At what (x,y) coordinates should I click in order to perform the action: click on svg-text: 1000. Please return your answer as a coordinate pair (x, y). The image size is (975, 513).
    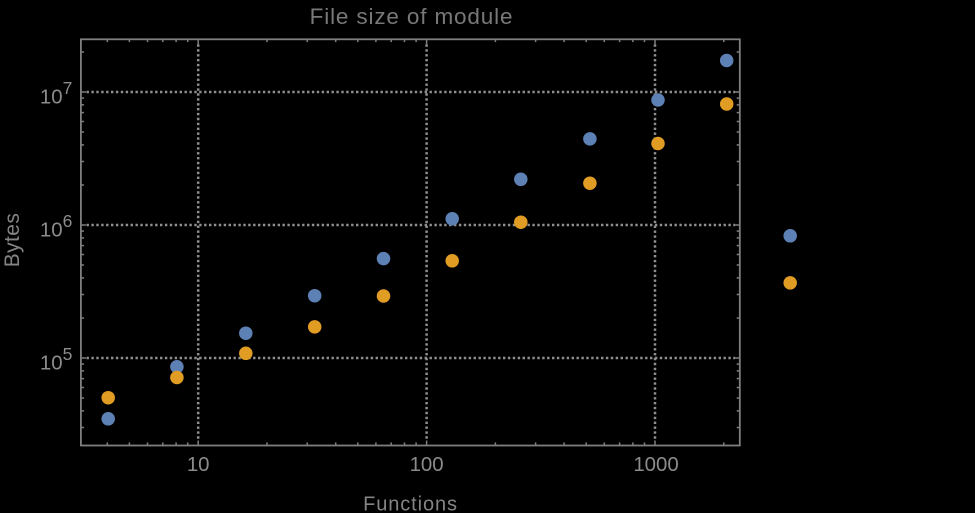
    Looking at the image, I should click on (655, 465).